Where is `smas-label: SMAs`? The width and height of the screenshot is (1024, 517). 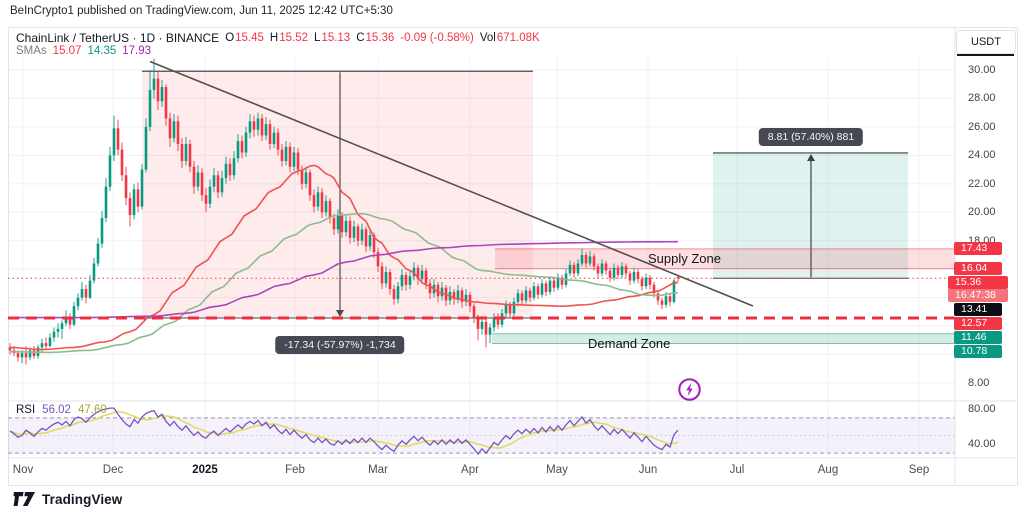
smas-label: SMAs is located at coordinates (31, 51).